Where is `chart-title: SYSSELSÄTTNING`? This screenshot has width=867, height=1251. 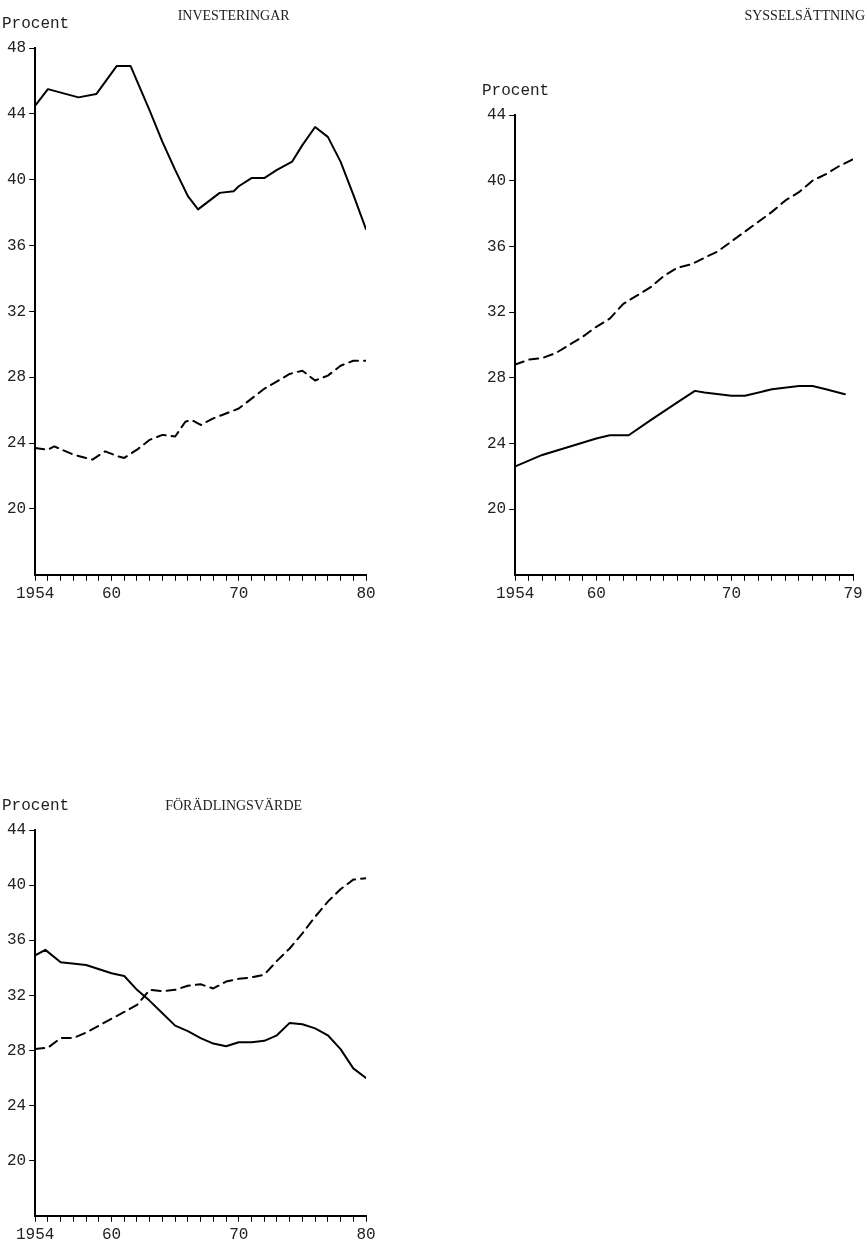 chart-title: SYSSELSÄTTNING is located at coordinates (804, 15).